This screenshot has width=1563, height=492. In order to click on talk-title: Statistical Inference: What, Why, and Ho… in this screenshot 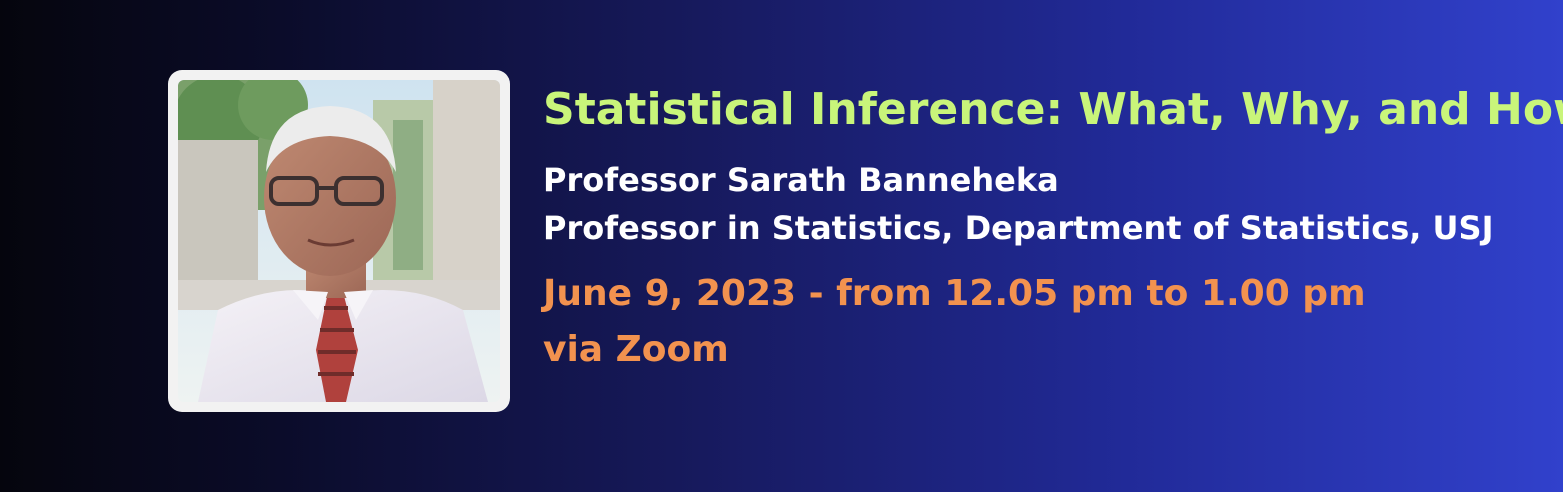, I will do `click(1053, 109)`.